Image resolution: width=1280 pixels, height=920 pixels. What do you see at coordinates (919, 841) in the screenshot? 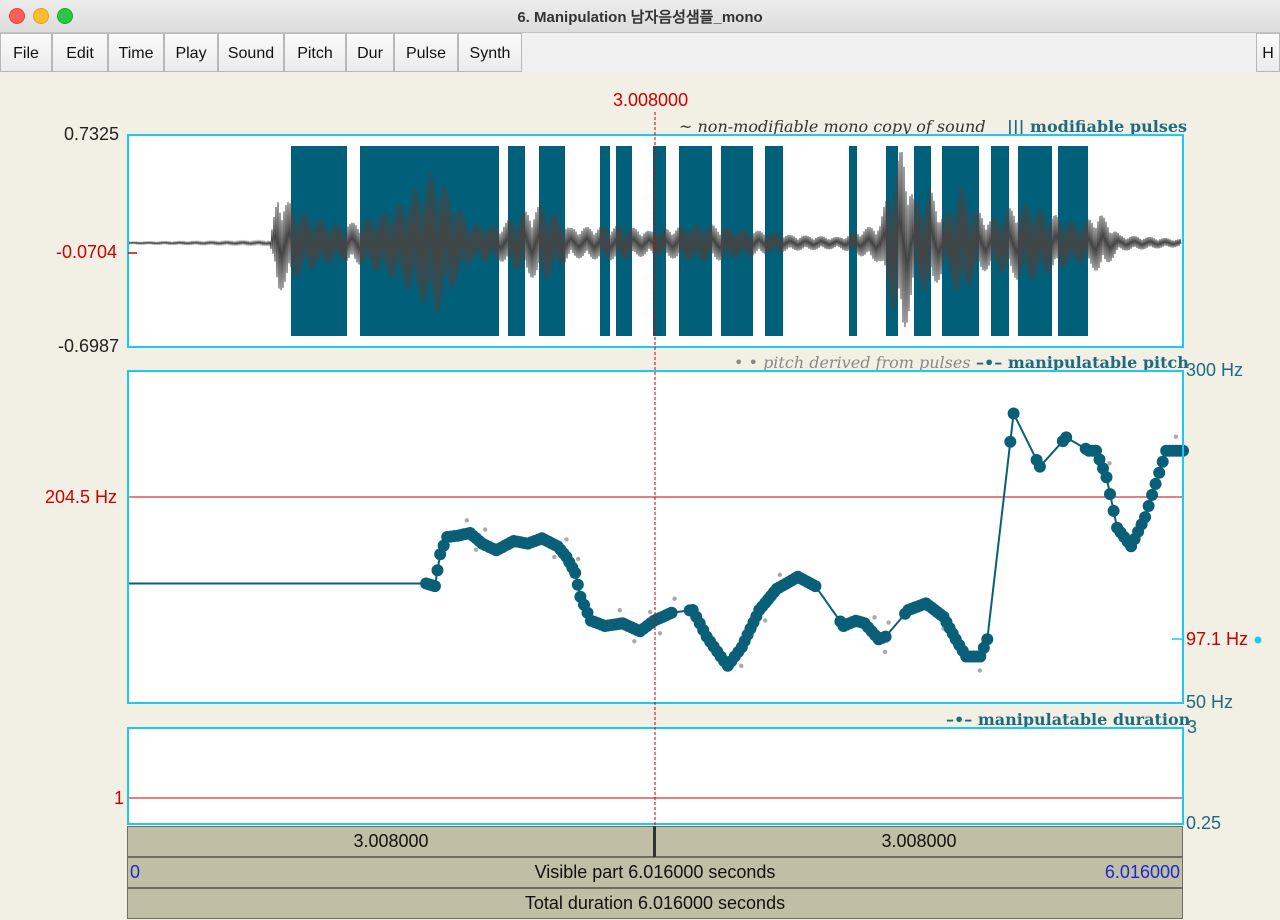
I see `right-segment-bar: 3.008000` at bounding box center [919, 841].